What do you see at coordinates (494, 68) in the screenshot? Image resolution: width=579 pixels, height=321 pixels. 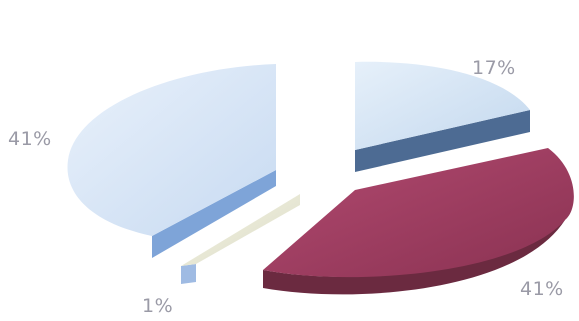 I see `slice-label-1: 17%` at bounding box center [494, 68].